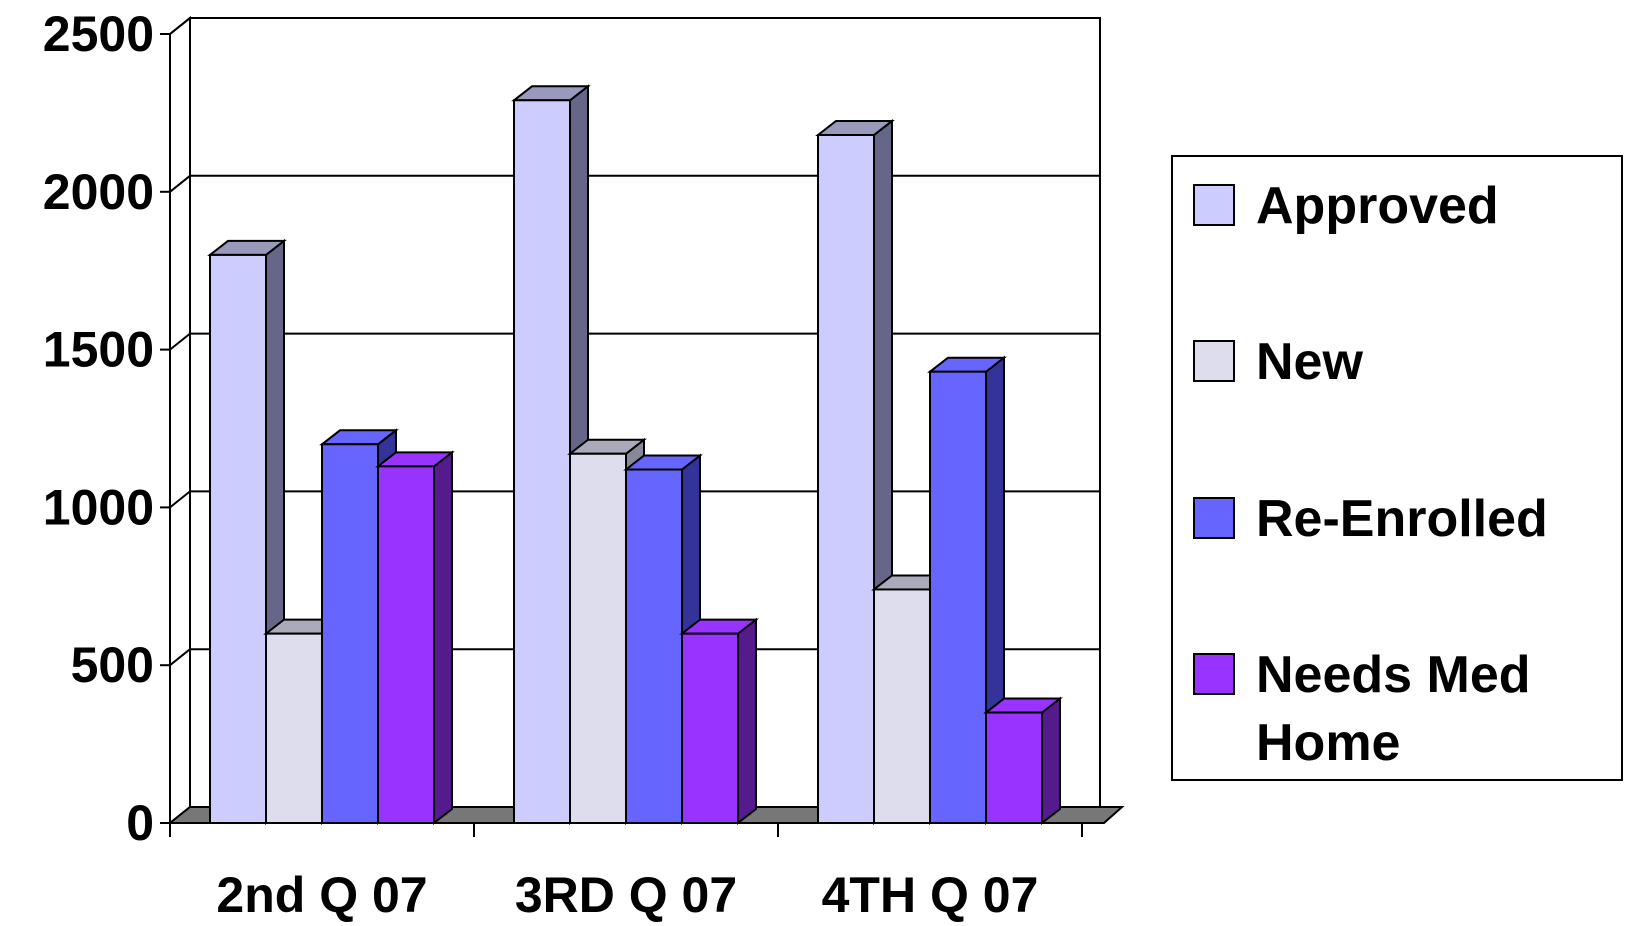 This screenshot has height=926, width=1625. What do you see at coordinates (98, 34) in the screenshot?
I see `y-tick-label: 2500` at bounding box center [98, 34].